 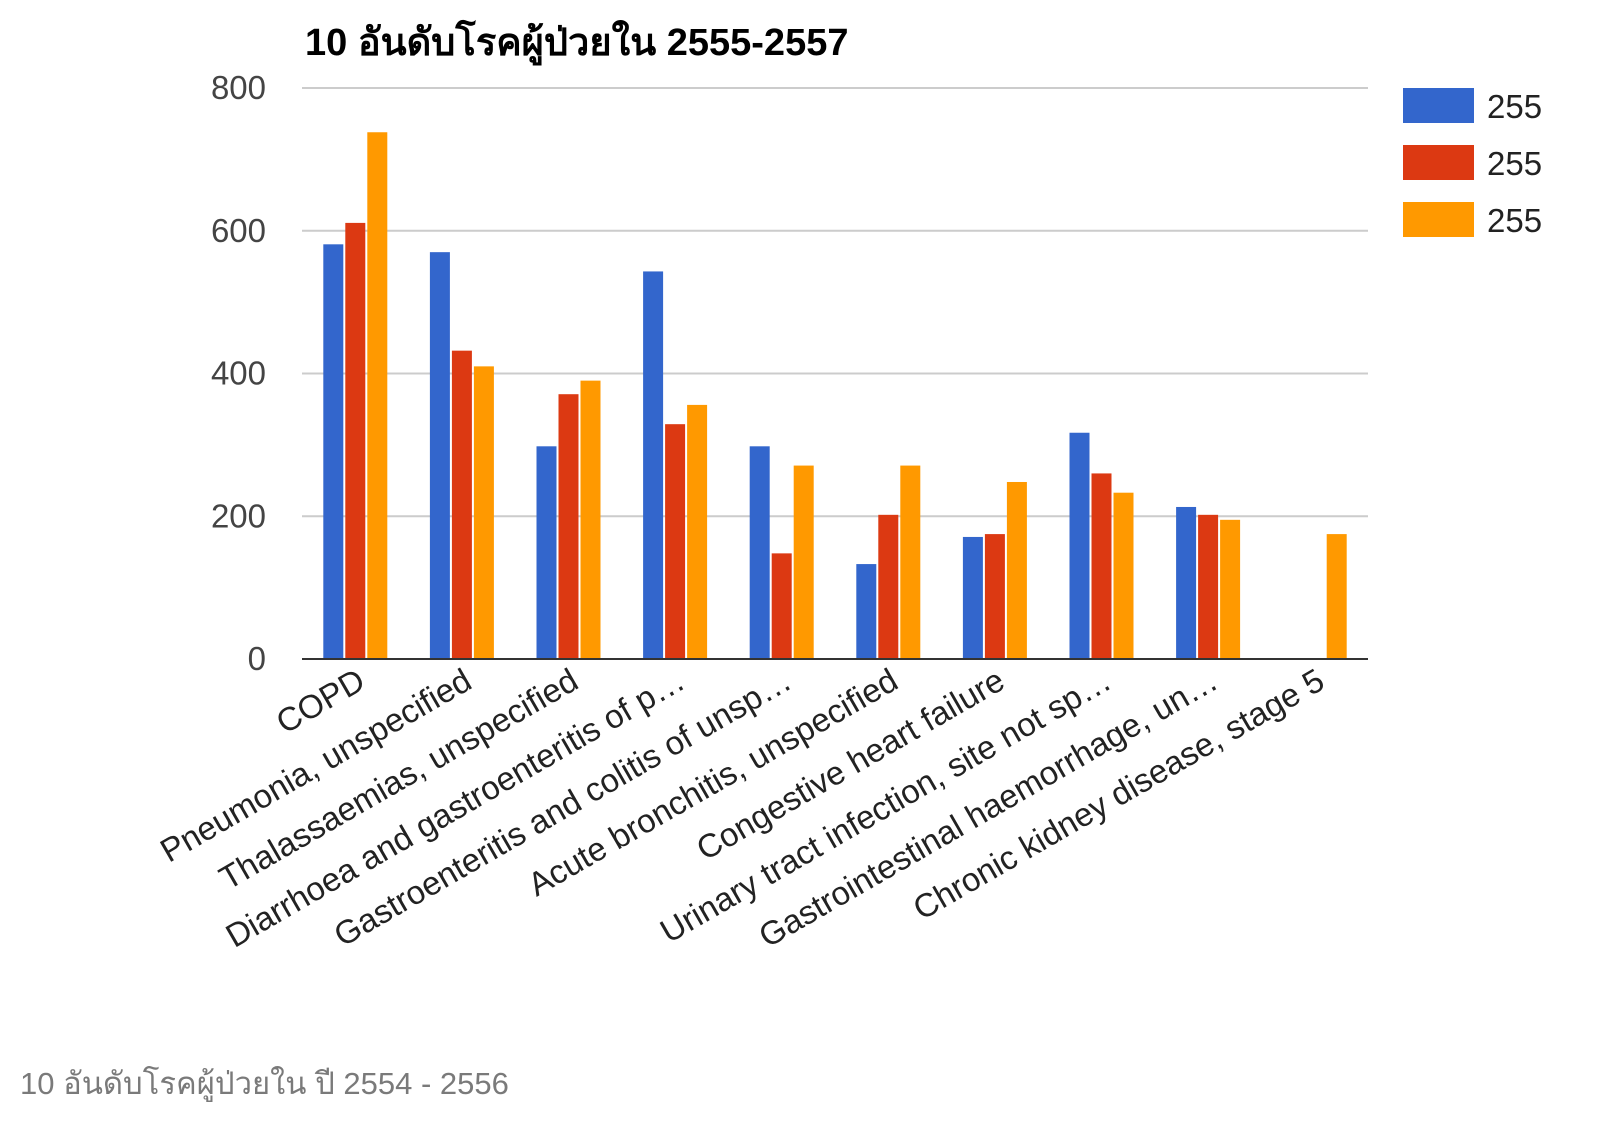 I want to click on y-tick-label: 800, so click(x=238, y=87).